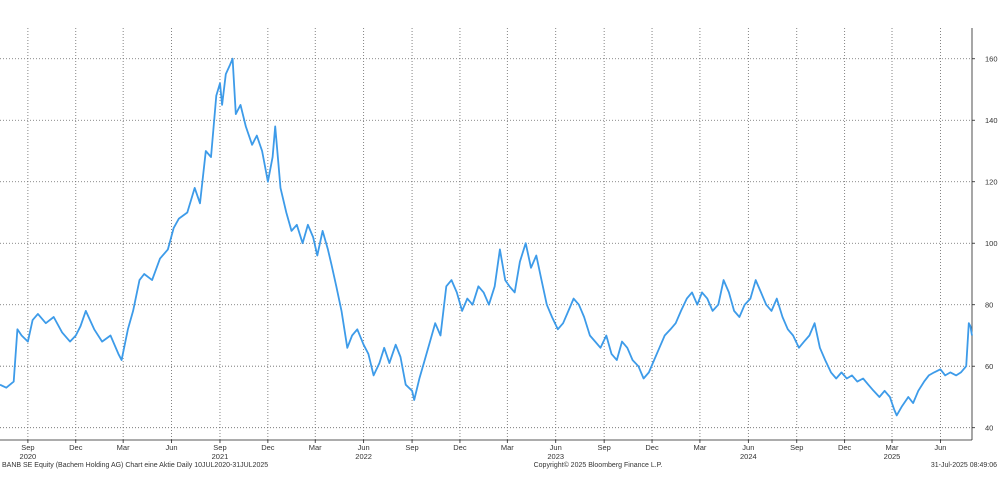  What do you see at coordinates (991, 243) in the screenshot?
I see `y-tick-label: 100` at bounding box center [991, 243].